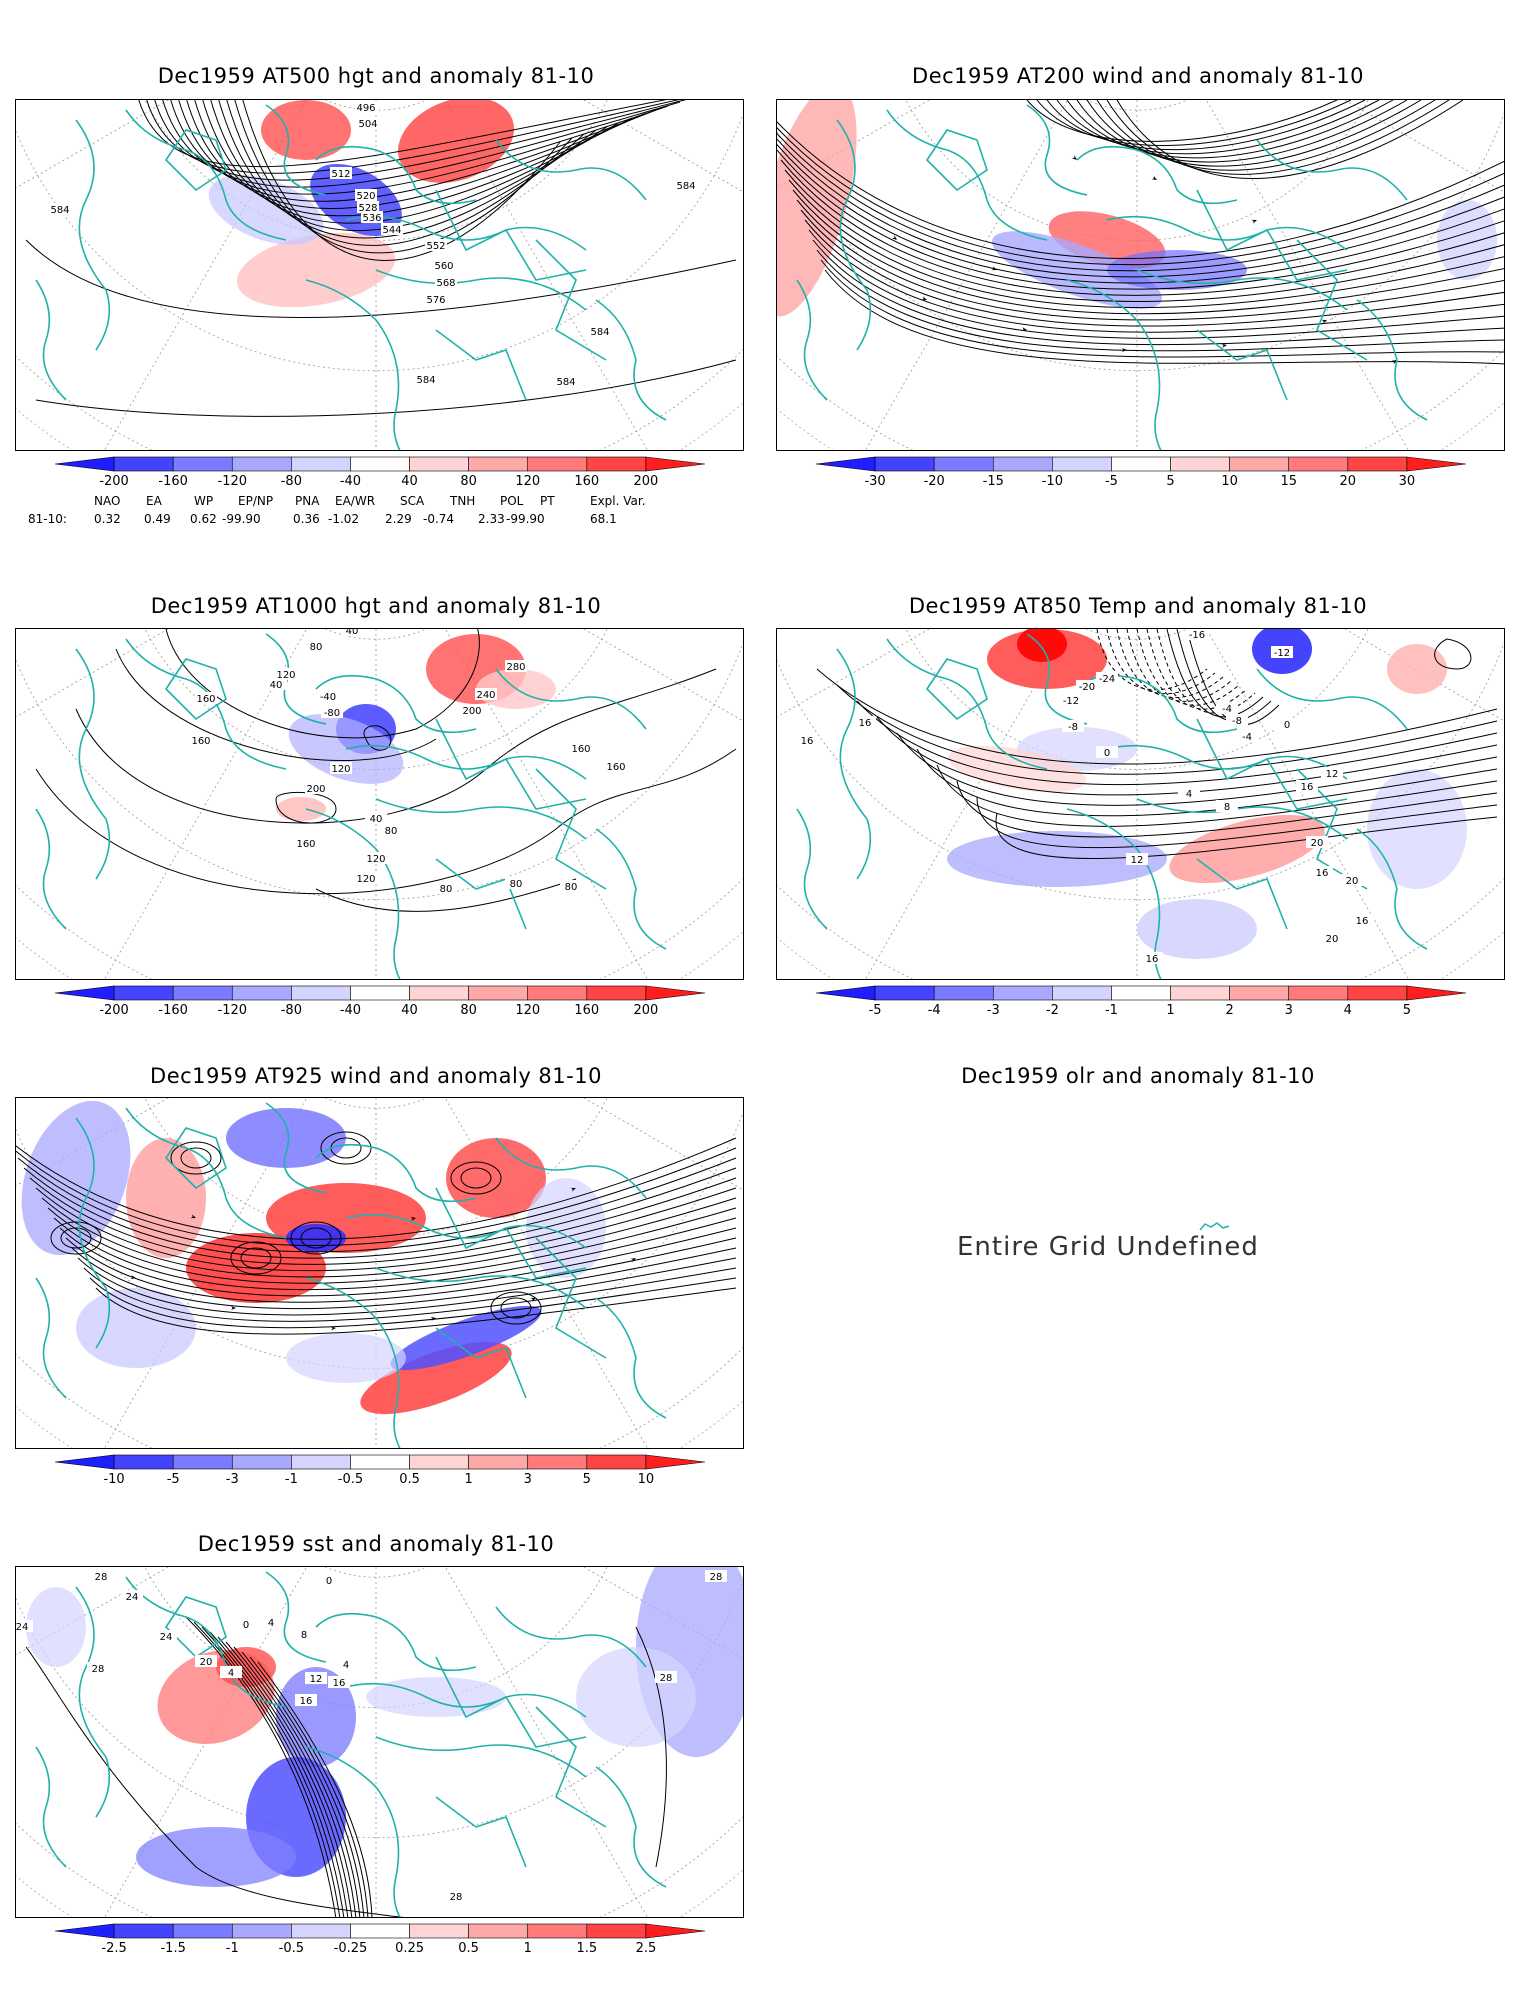 The image size is (1520, 2000). Describe the element at coordinates (1277, 804) in the screenshot. I see `longitude-gridline` at that location.